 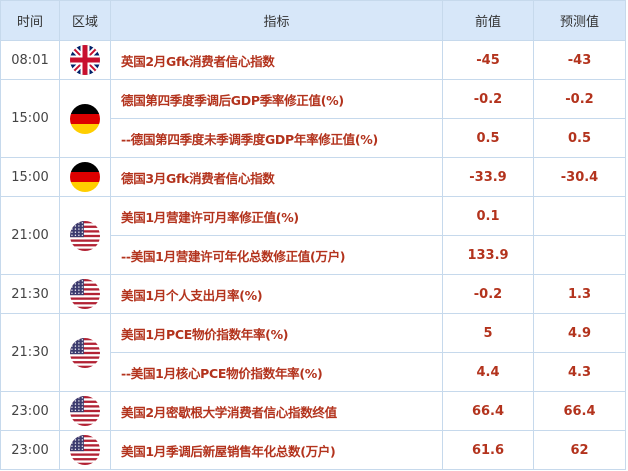 What do you see at coordinates (488, 411) in the screenshot?
I see `previous-value: 66.4` at bounding box center [488, 411].